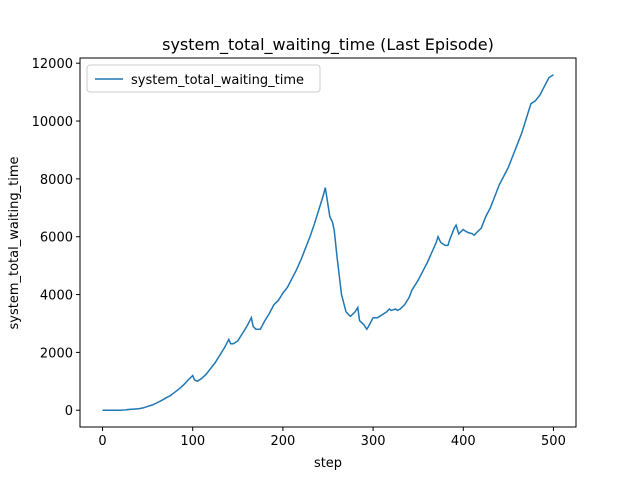 The height and width of the screenshot is (480, 640). What do you see at coordinates (192, 441) in the screenshot?
I see `x-tick-label: 100` at bounding box center [192, 441].